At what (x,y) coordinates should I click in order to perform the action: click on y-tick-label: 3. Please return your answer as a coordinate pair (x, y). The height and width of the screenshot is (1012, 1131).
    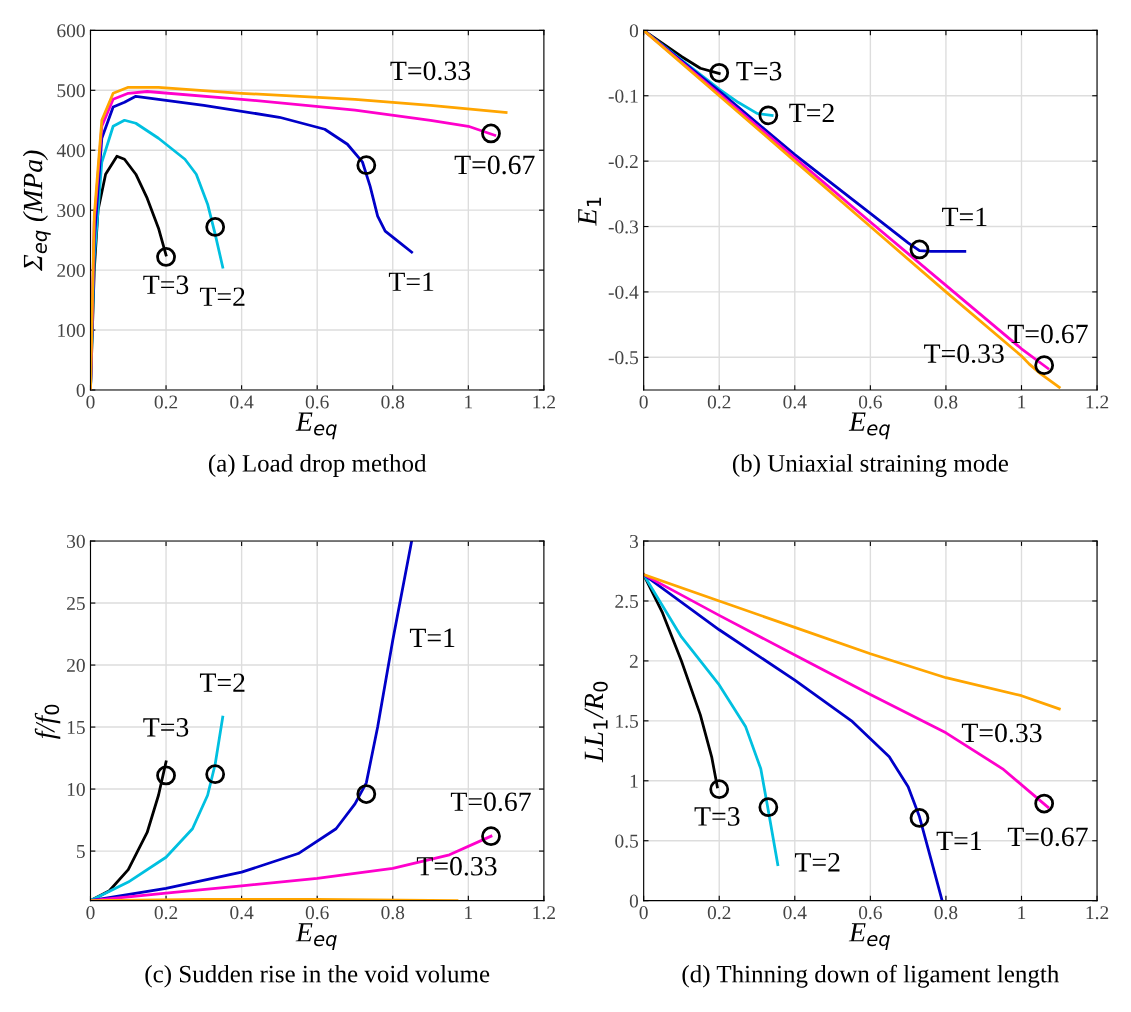
    Looking at the image, I should click on (634, 541).